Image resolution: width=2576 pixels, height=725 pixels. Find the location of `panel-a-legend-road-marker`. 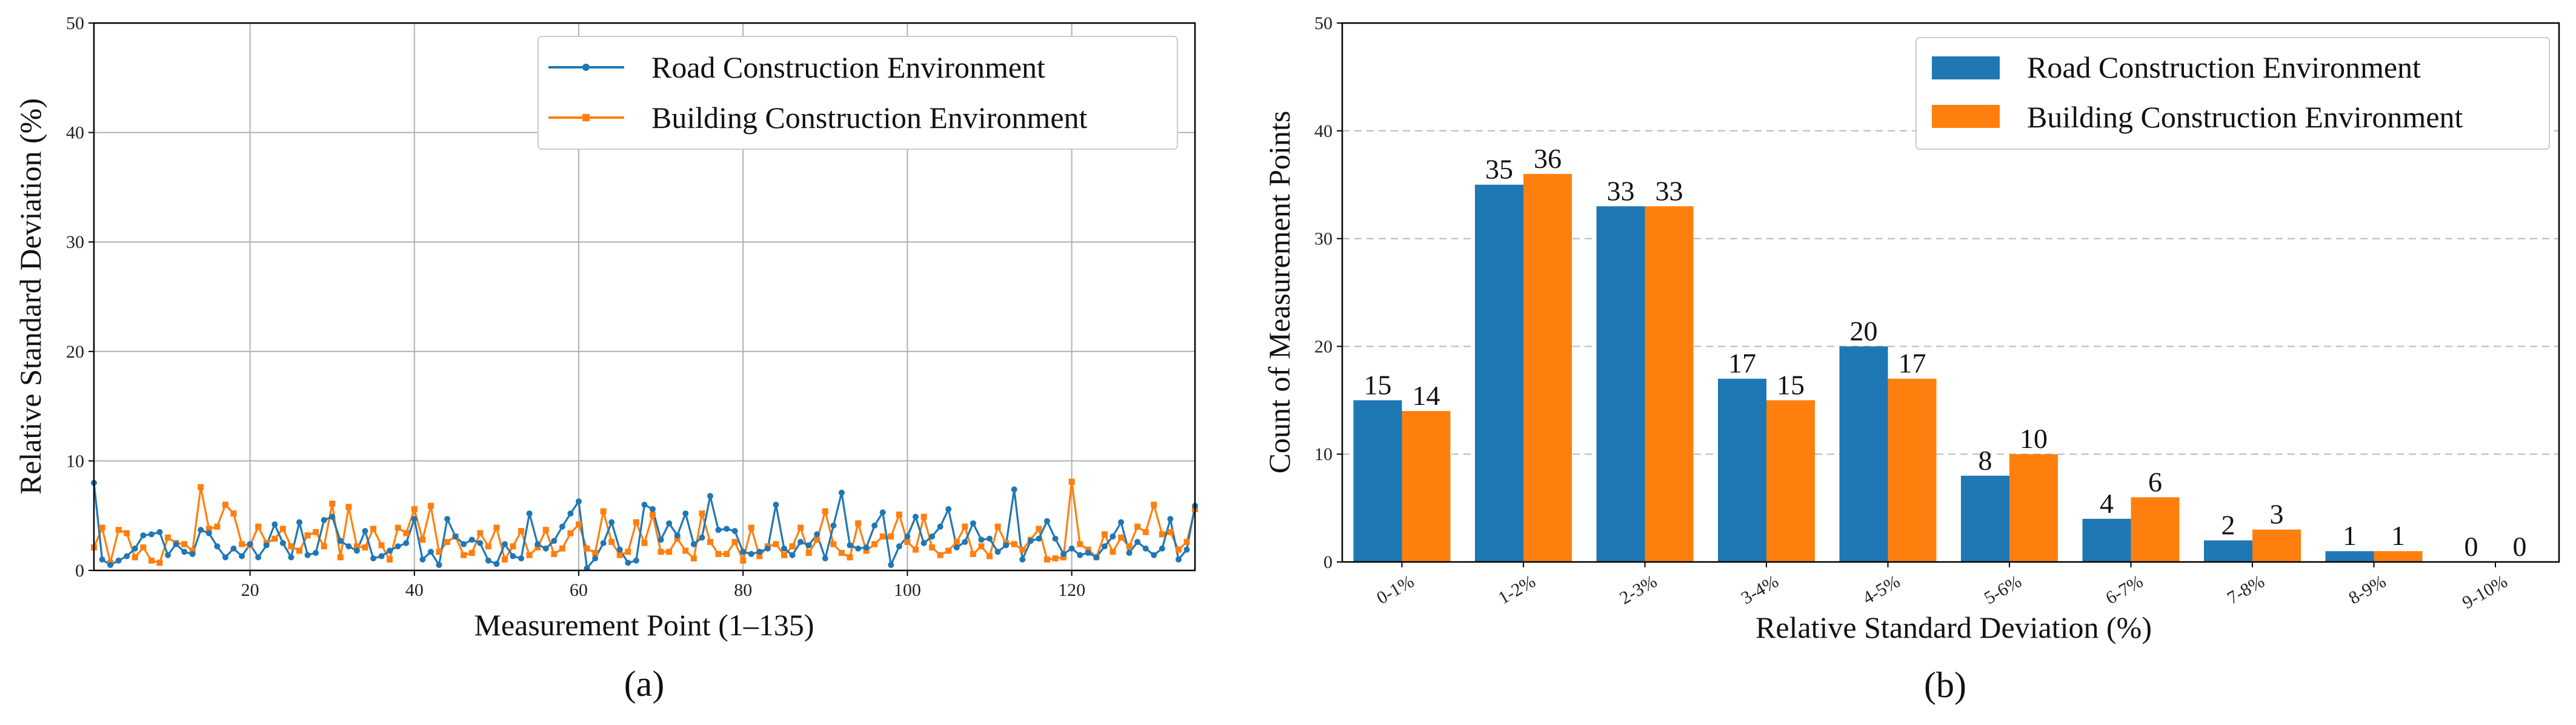

panel-a-legend-road-marker is located at coordinates (586, 67).